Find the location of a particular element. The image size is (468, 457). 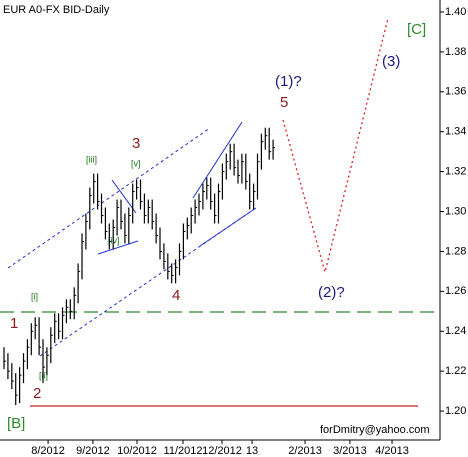

x-tick-label: 12/2012 is located at coordinates (222, 451).